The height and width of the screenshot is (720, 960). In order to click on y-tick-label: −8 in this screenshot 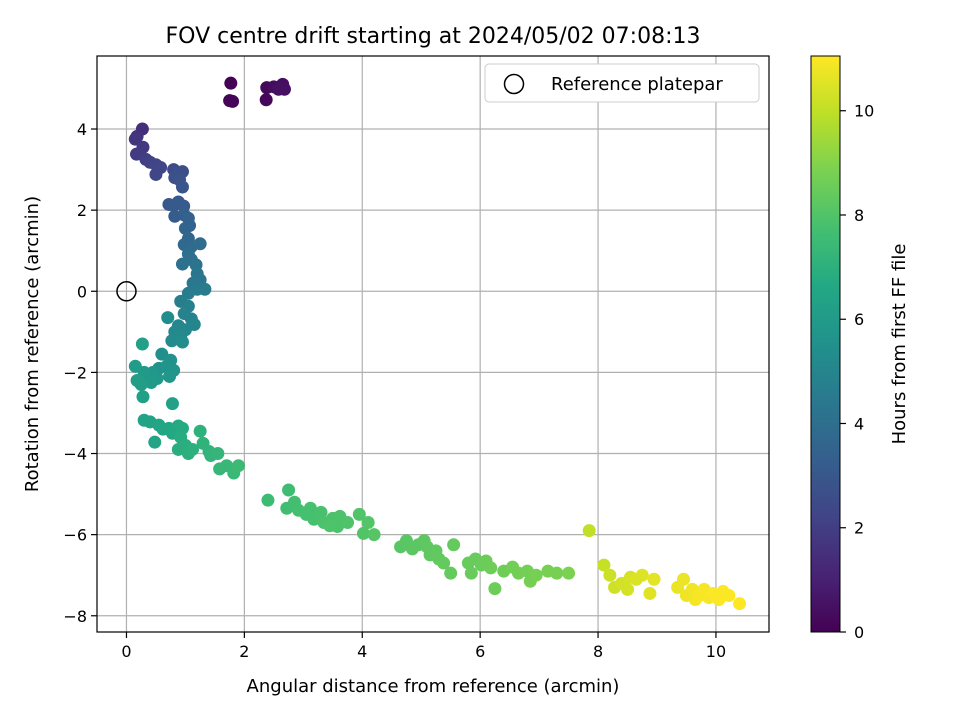, I will do `click(75, 616)`.